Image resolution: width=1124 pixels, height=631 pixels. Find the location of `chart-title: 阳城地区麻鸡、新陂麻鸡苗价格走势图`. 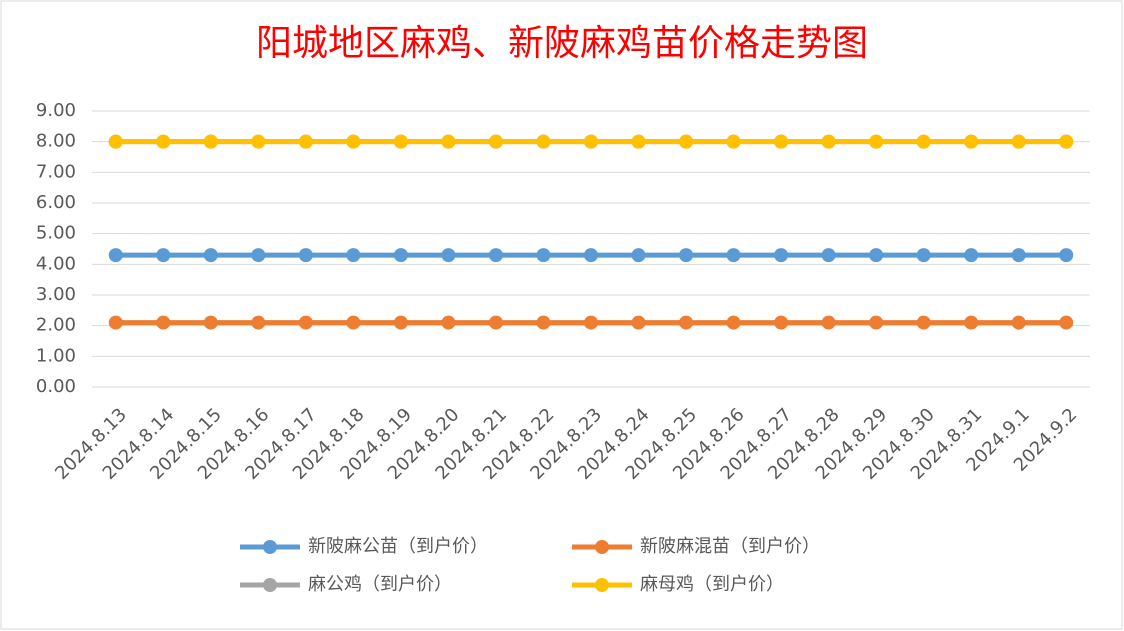

chart-title: 阳城地区麻鸡、新陂麻鸡苗价格走势图 is located at coordinates (562, 43).